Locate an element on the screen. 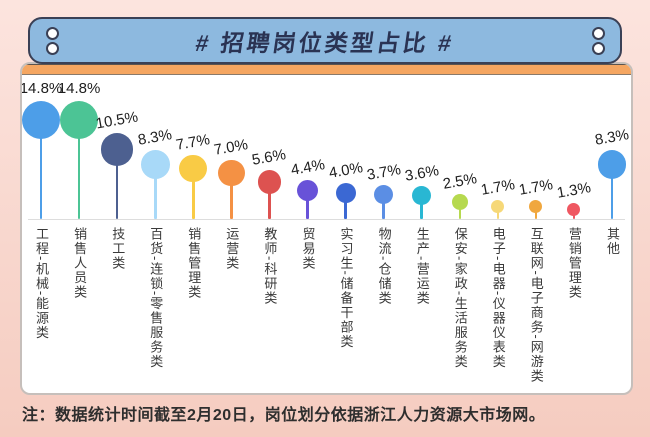 Image resolution: width=650 pixels, height=437 pixels. accent-strip is located at coordinates (326, 69).